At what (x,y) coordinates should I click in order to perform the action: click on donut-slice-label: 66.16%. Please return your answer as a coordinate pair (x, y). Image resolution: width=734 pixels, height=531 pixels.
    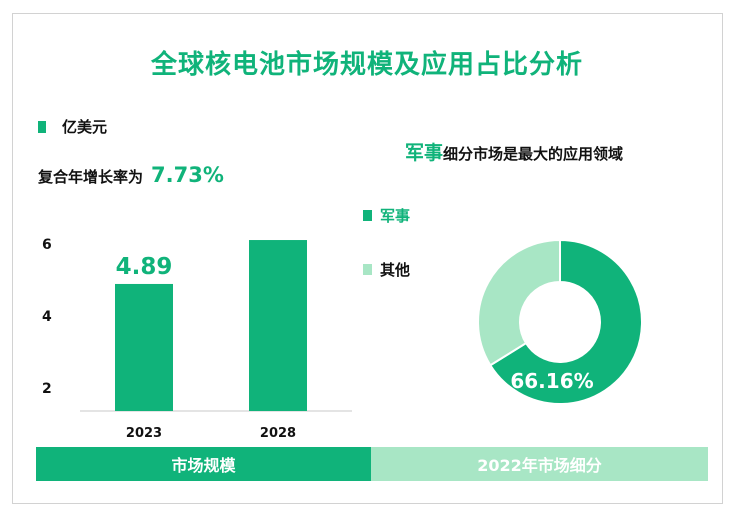
    Looking at the image, I should click on (551, 381).